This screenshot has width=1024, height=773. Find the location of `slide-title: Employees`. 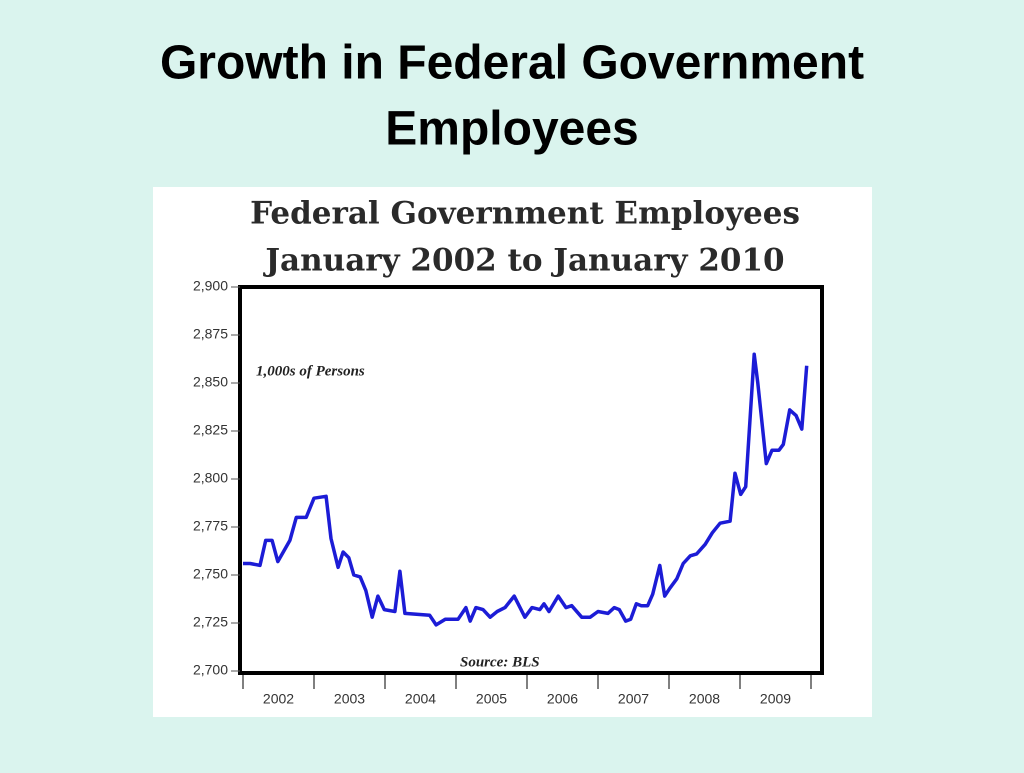

slide-title: Employees is located at coordinates (511, 129).